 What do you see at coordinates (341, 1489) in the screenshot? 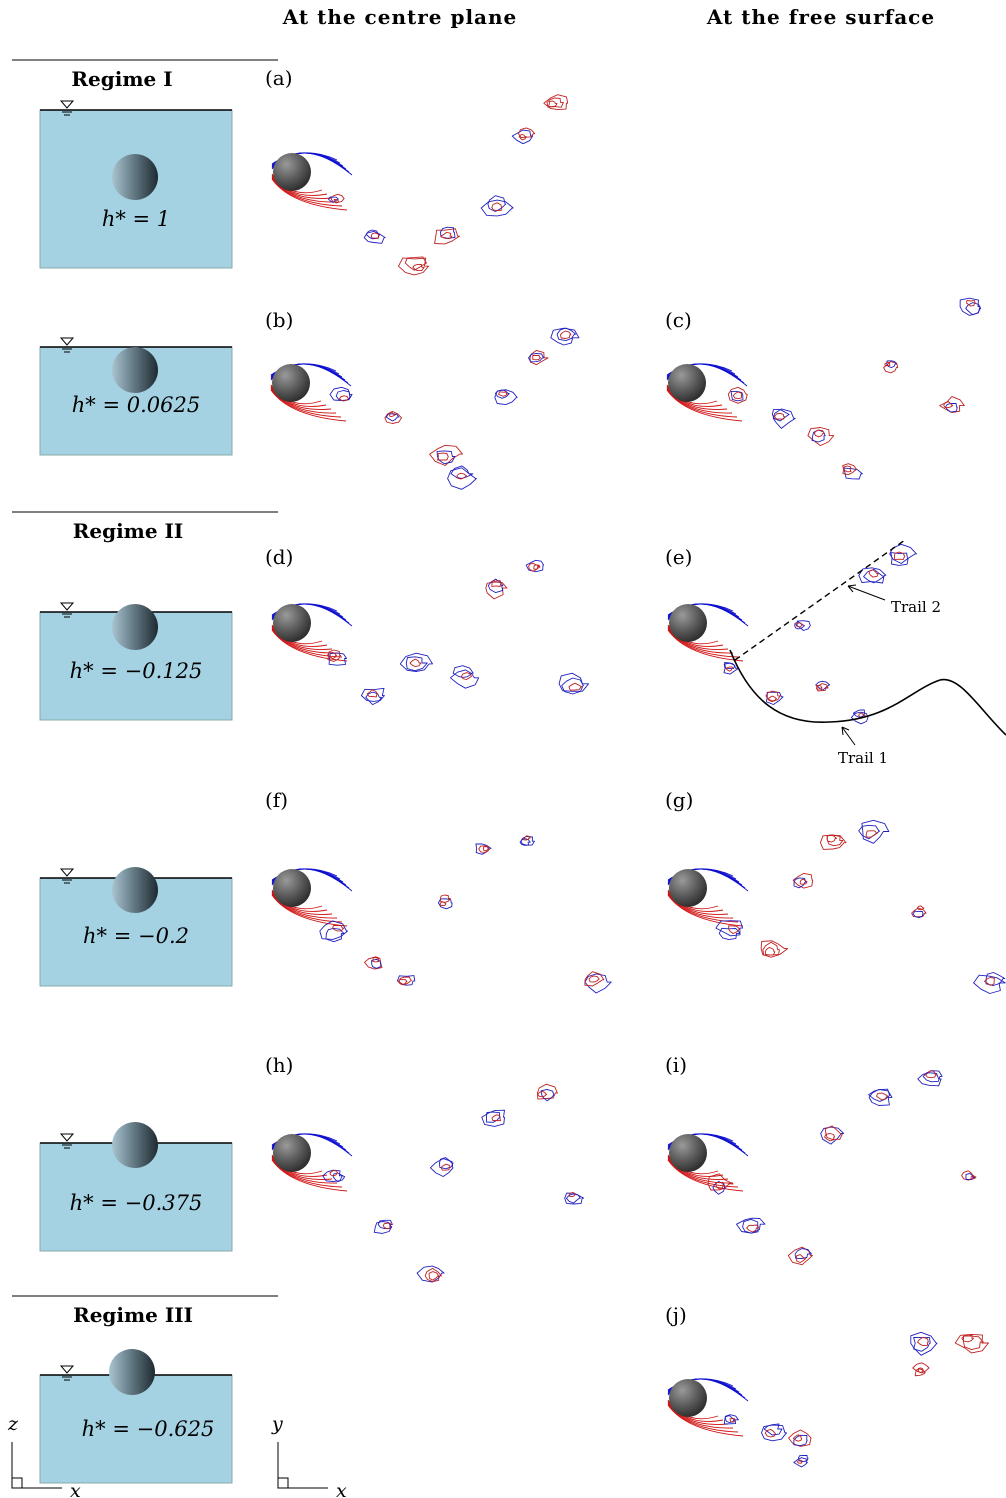
I see `axis-label: x` at bounding box center [341, 1489].